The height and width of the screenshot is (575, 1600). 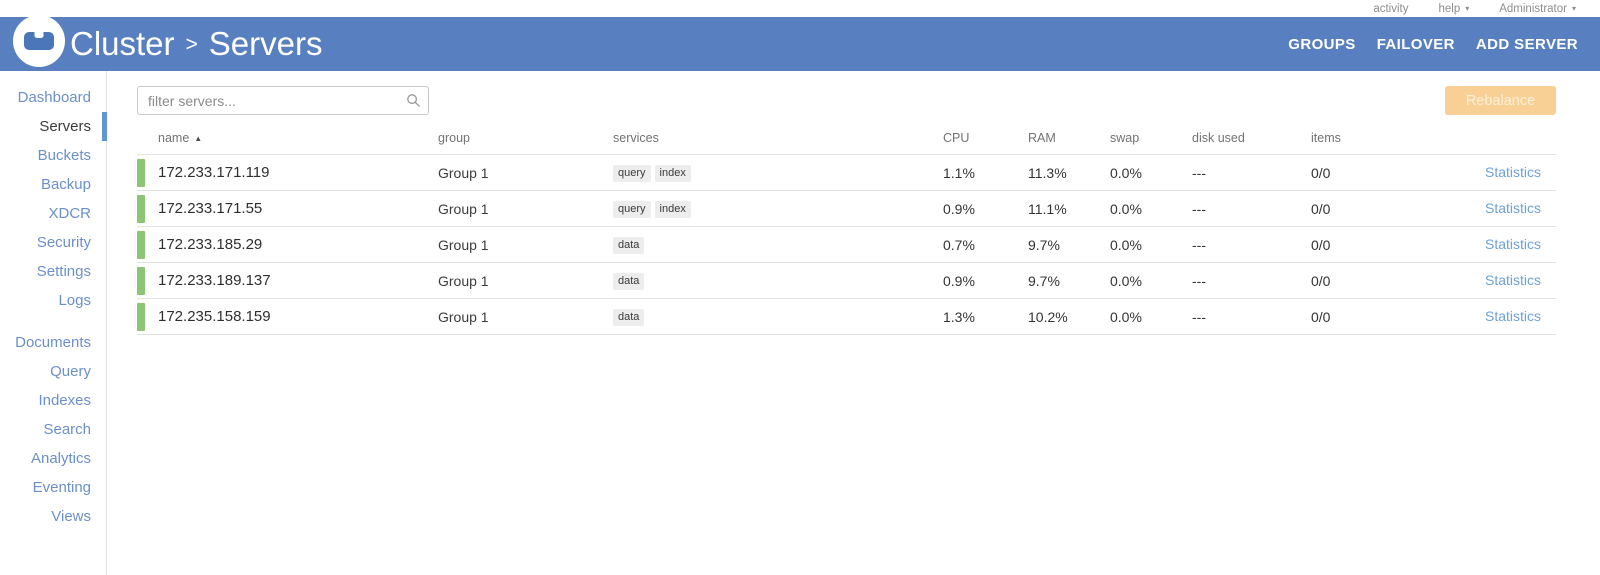 What do you see at coordinates (800, 8) in the screenshot?
I see `utility-bar: activity help ▾ Administrator ▾` at bounding box center [800, 8].